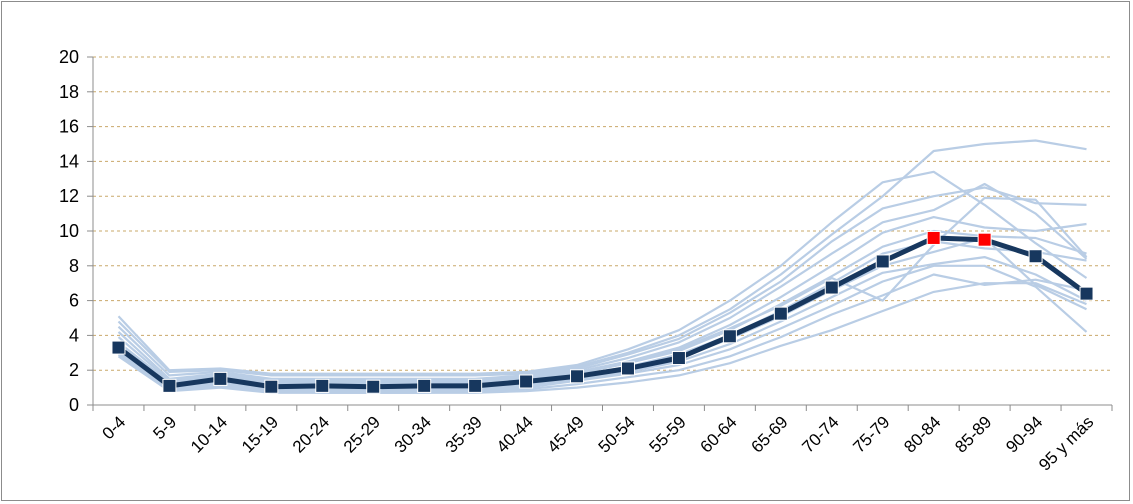 The image size is (1133, 504). What do you see at coordinates (164, 427) in the screenshot?
I see `x-tick-label: 5-9` at bounding box center [164, 427].